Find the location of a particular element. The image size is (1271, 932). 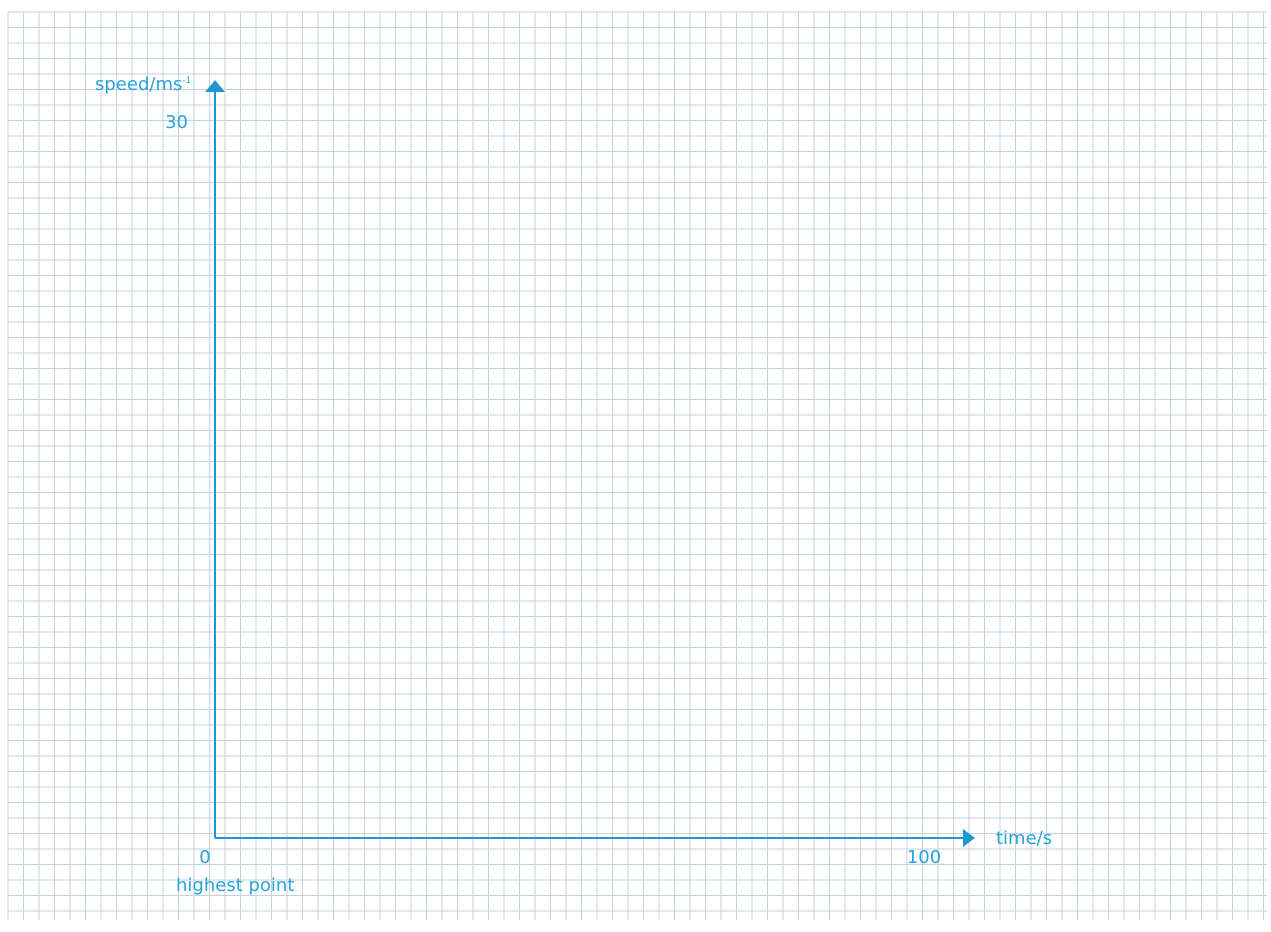

x-tick-label: 100 is located at coordinates (924, 857).